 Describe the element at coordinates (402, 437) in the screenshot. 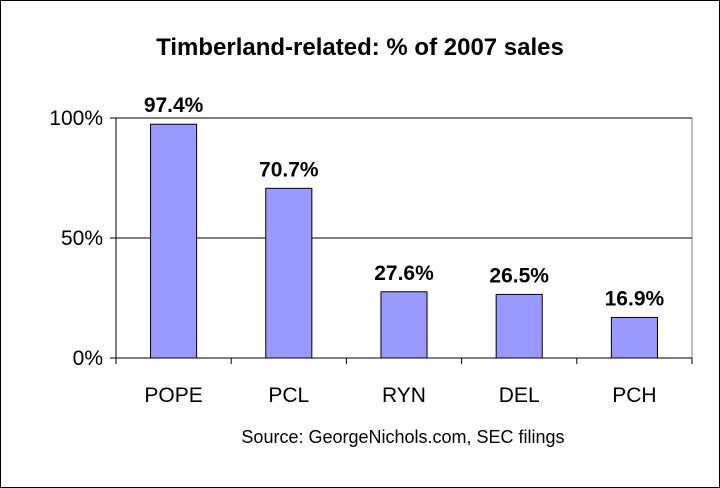

I see `source-note: Source: GeorgeNichols.com, SEC filings` at that location.